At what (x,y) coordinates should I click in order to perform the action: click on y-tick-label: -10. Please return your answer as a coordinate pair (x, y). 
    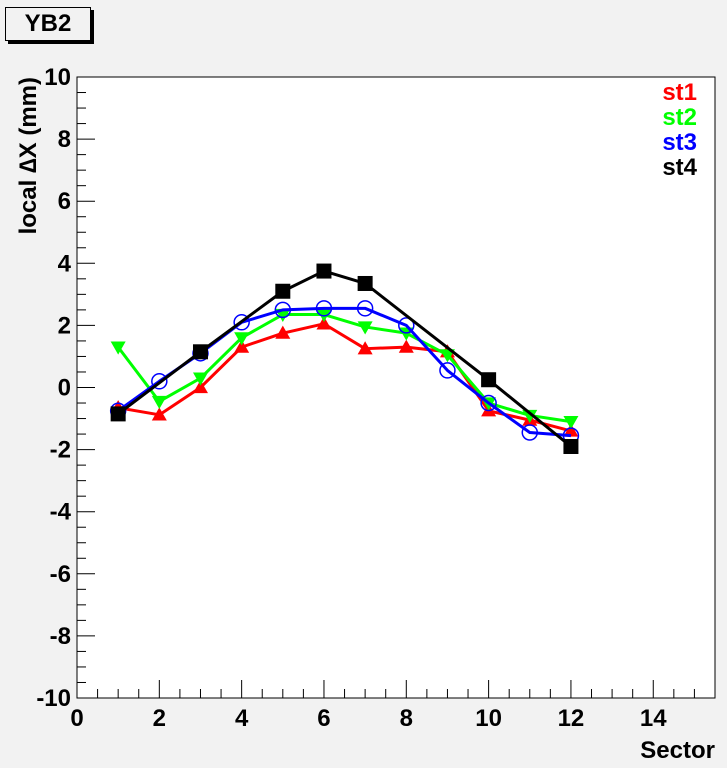
    Looking at the image, I should click on (53, 698).